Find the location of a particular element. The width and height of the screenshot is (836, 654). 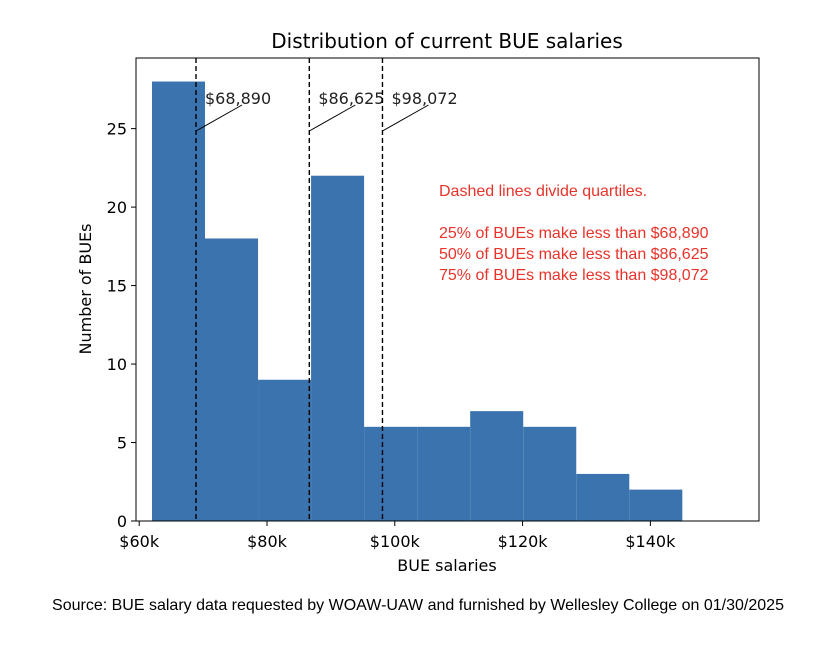

y-tick-label: 15 is located at coordinates (117, 286).